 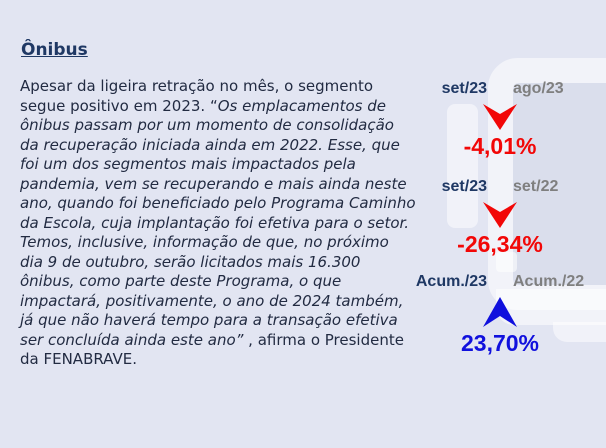 What do you see at coordinates (54, 50) in the screenshot?
I see `section-title: Ônibus` at bounding box center [54, 50].